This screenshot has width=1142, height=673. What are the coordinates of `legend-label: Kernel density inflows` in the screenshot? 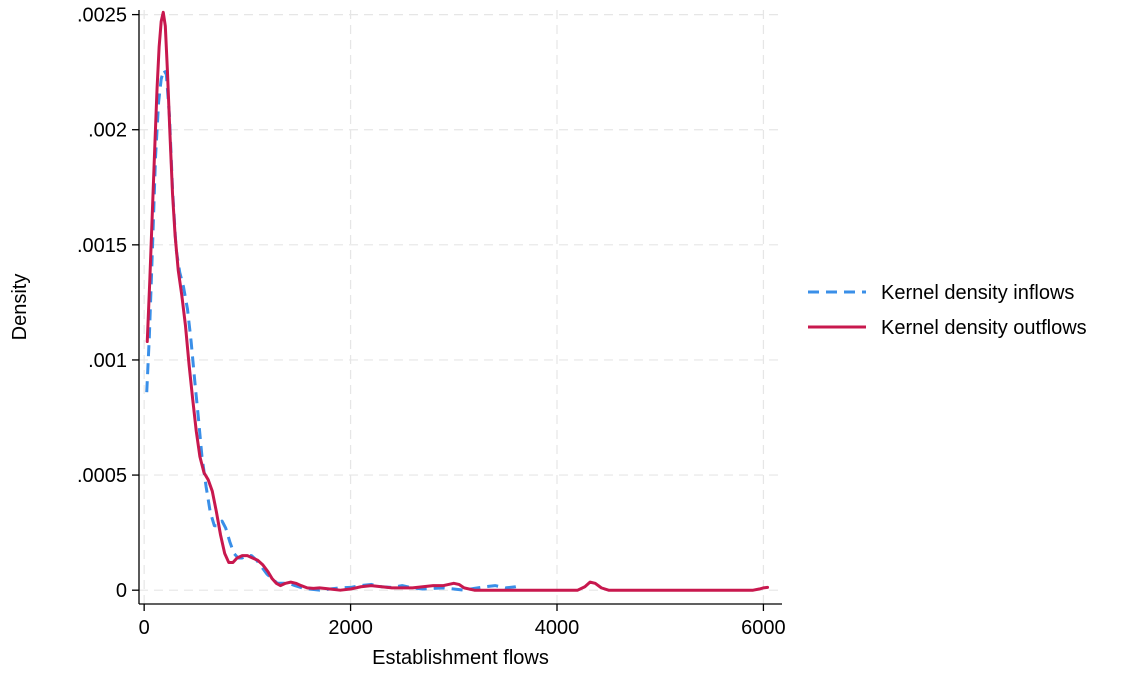 It's located at (977, 293).